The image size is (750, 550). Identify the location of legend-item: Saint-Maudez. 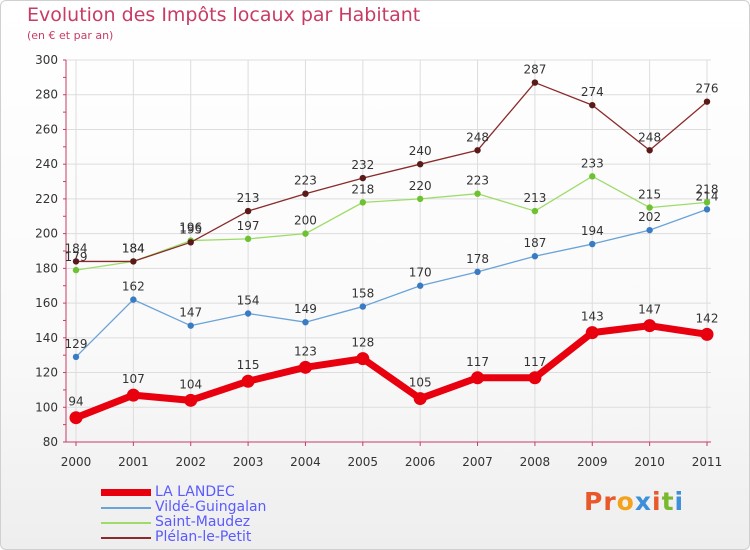
(221, 522).